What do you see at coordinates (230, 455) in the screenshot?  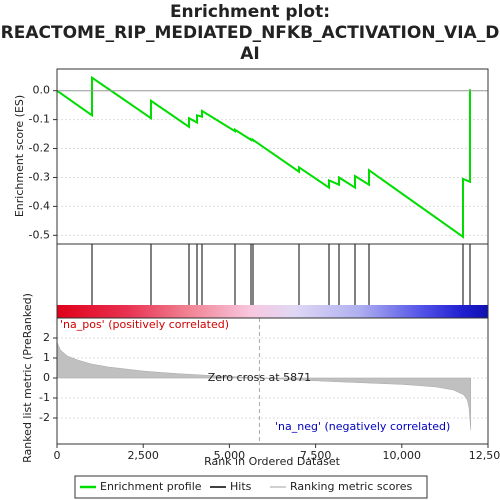 I see `x-tick-label: 5,000` at bounding box center [230, 455].